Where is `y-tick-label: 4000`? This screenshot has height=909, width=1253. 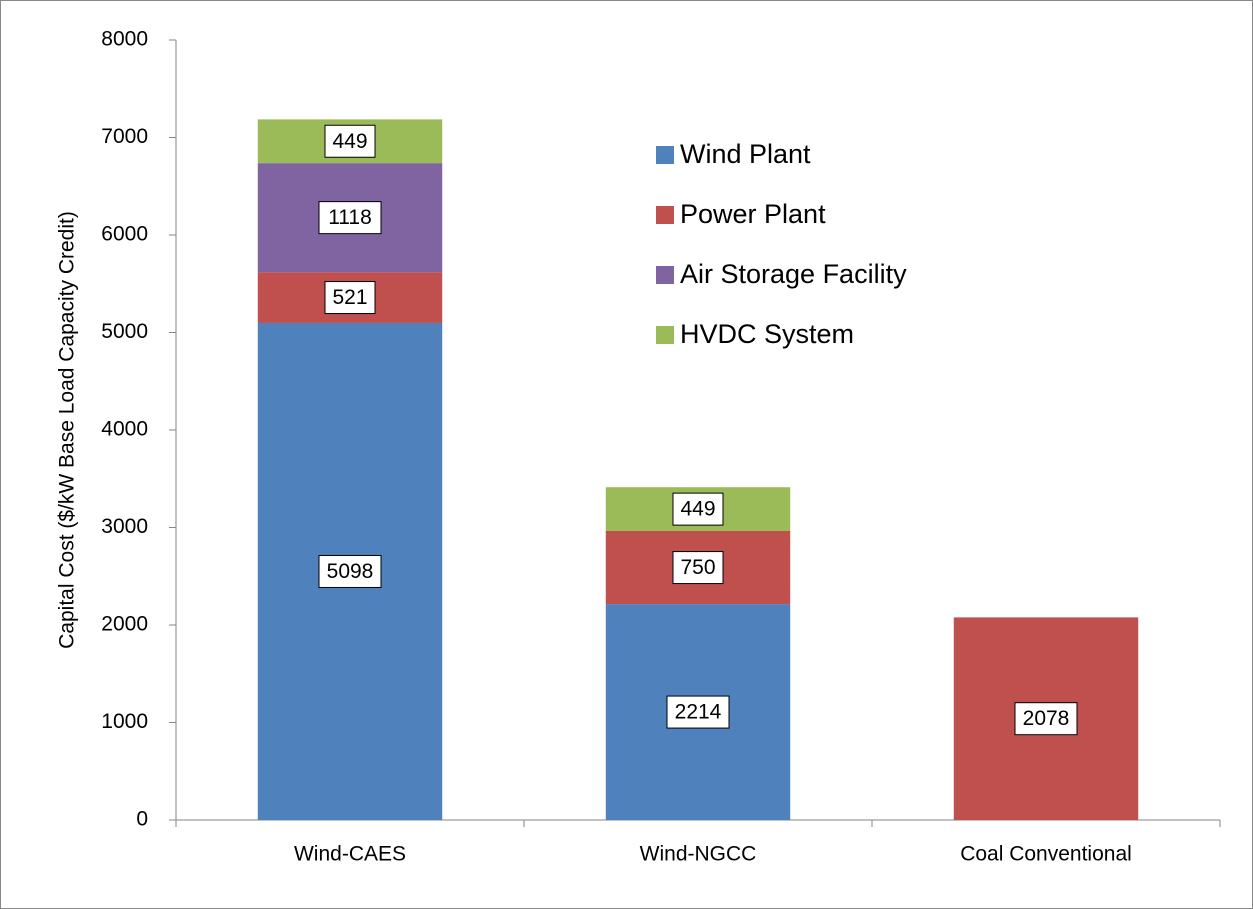 y-tick-label: 4000 is located at coordinates (124, 429).